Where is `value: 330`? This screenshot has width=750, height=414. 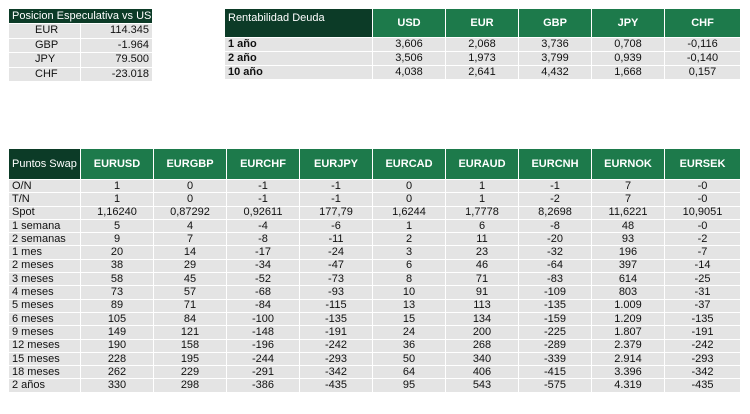 value: 330 is located at coordinates (117, 385).